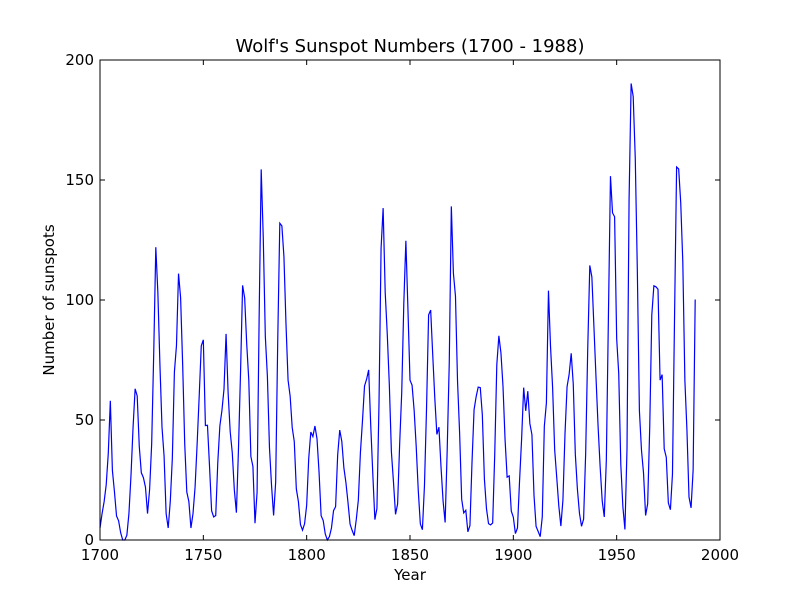  Describe the element at coordinates (410, 46) in the screenshot. I see `chart-title: Wolf's Sunspot Numbers (1700 - 1988)` at that location.